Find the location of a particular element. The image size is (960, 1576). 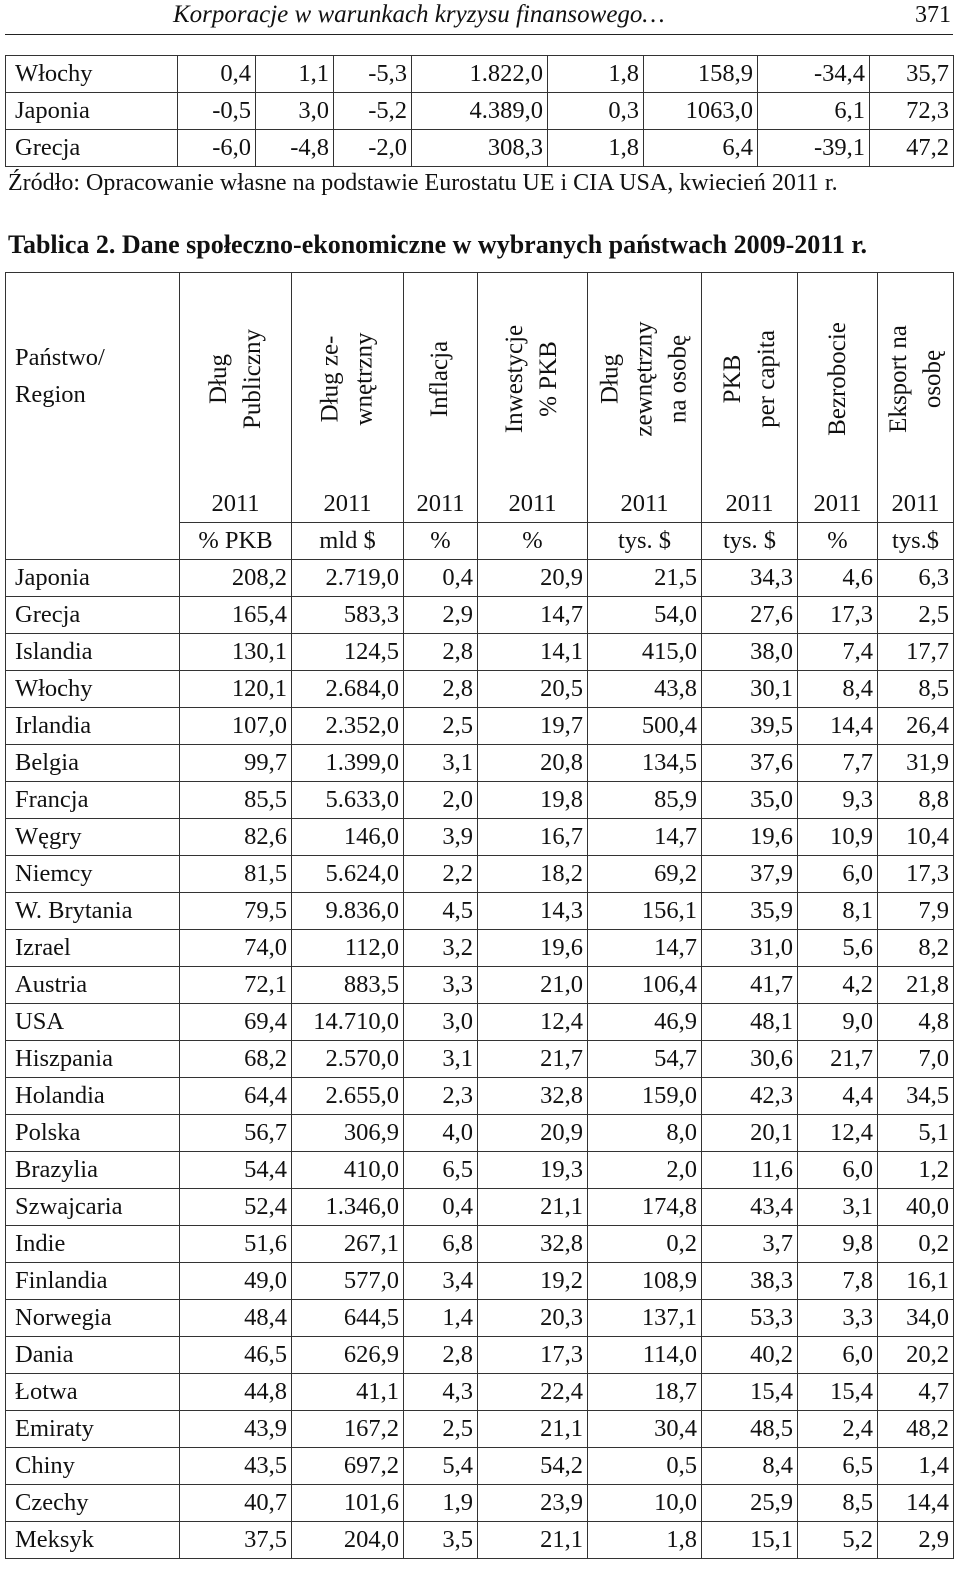

value-cell: 3,0 is located at coordinates (294, 111).